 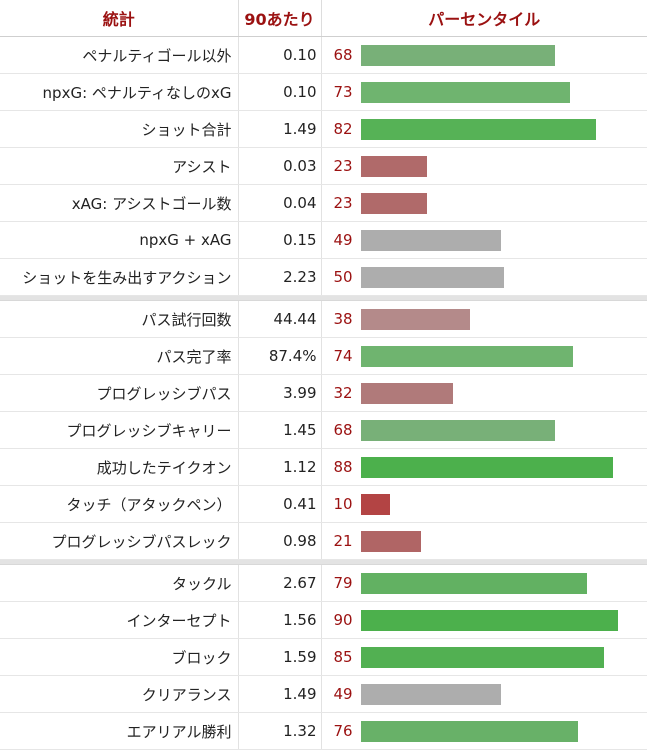 I want to click on percentile-cell: 90, so click(x=484, y=620).